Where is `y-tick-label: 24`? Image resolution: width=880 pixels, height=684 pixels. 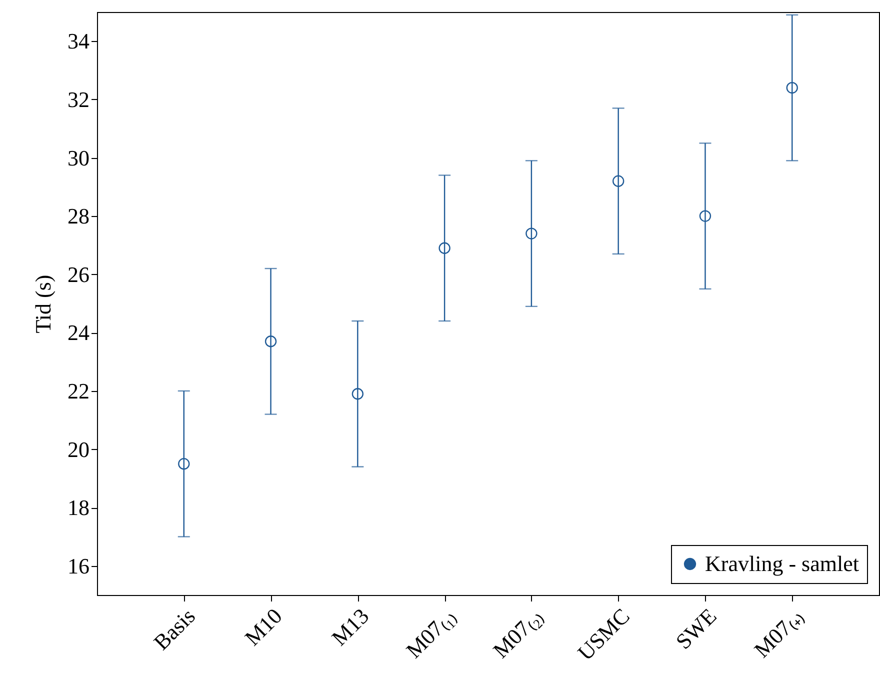
y-tick-label: 24 is located at coordinates (79, 333).